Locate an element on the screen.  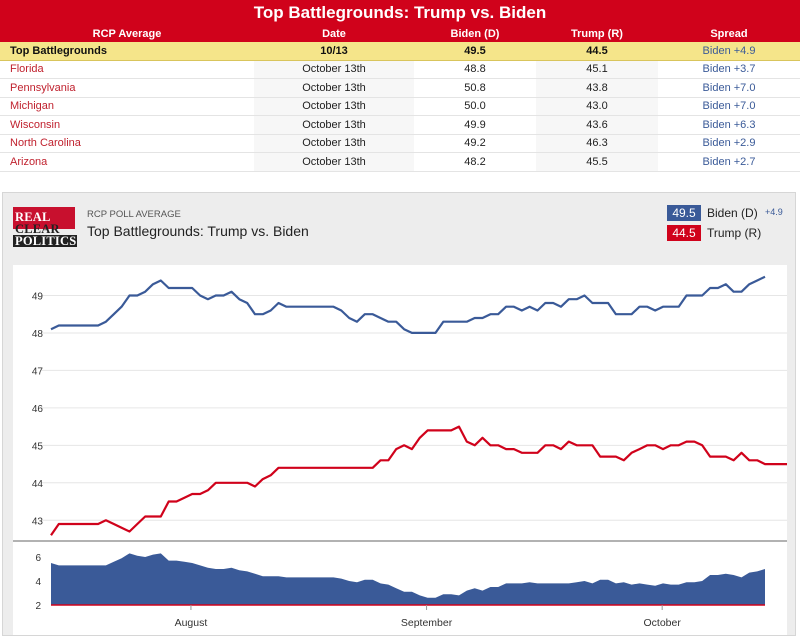
y-tick-label: 43 is located at coordinates (38, 521).